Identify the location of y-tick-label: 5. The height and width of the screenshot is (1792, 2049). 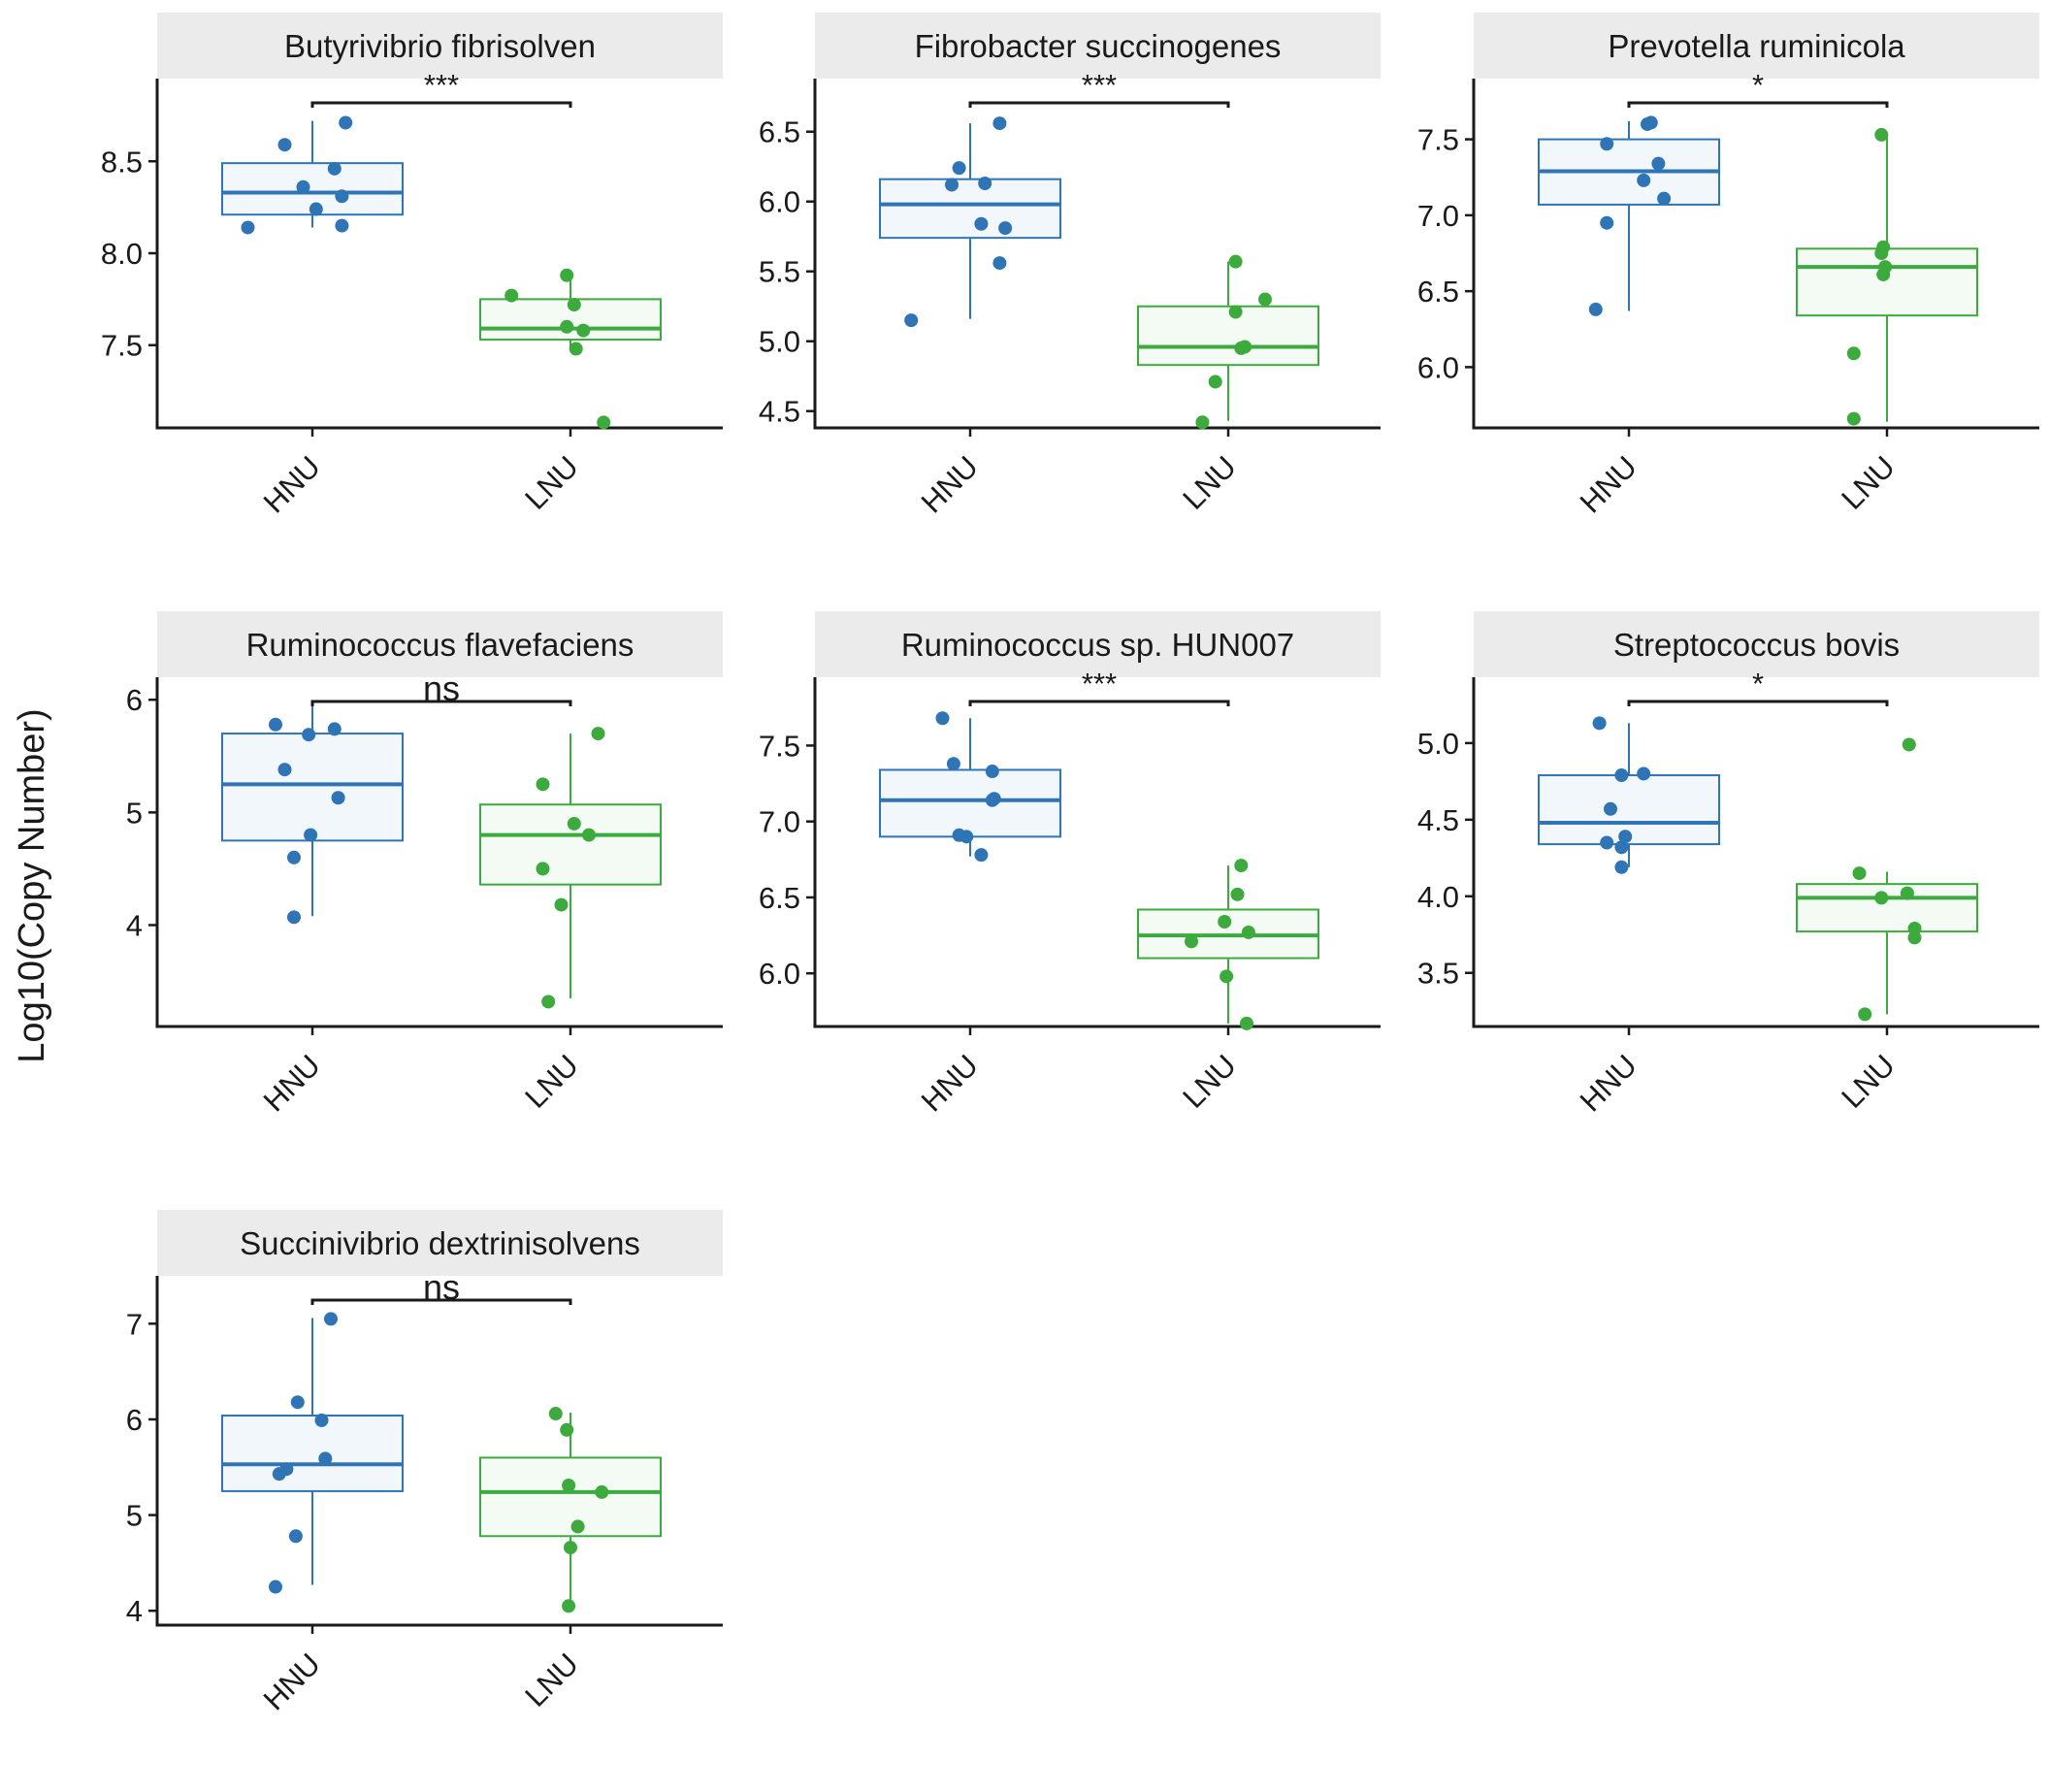
(134, 813).